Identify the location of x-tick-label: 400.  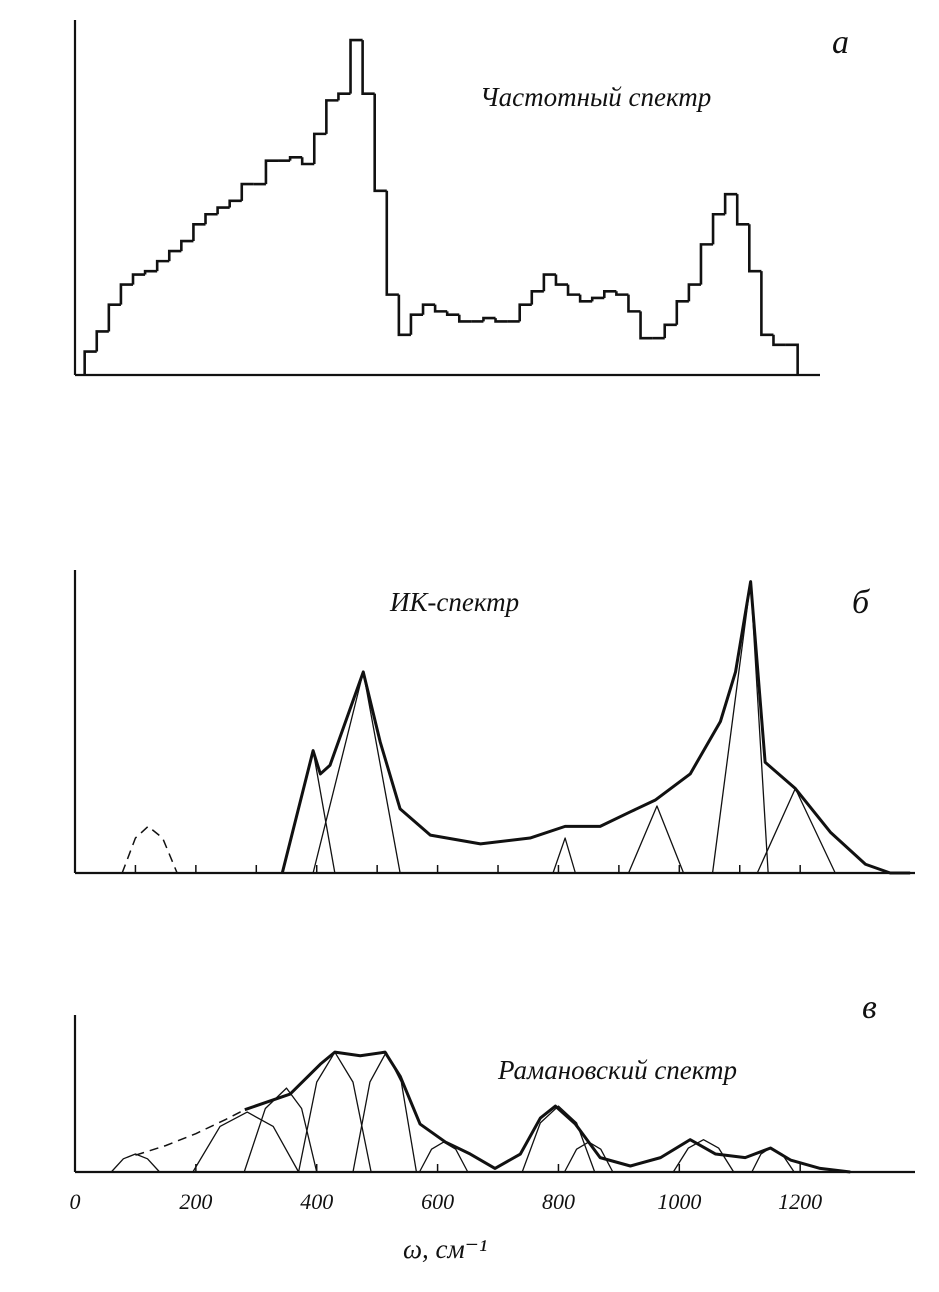
(316, 1201).